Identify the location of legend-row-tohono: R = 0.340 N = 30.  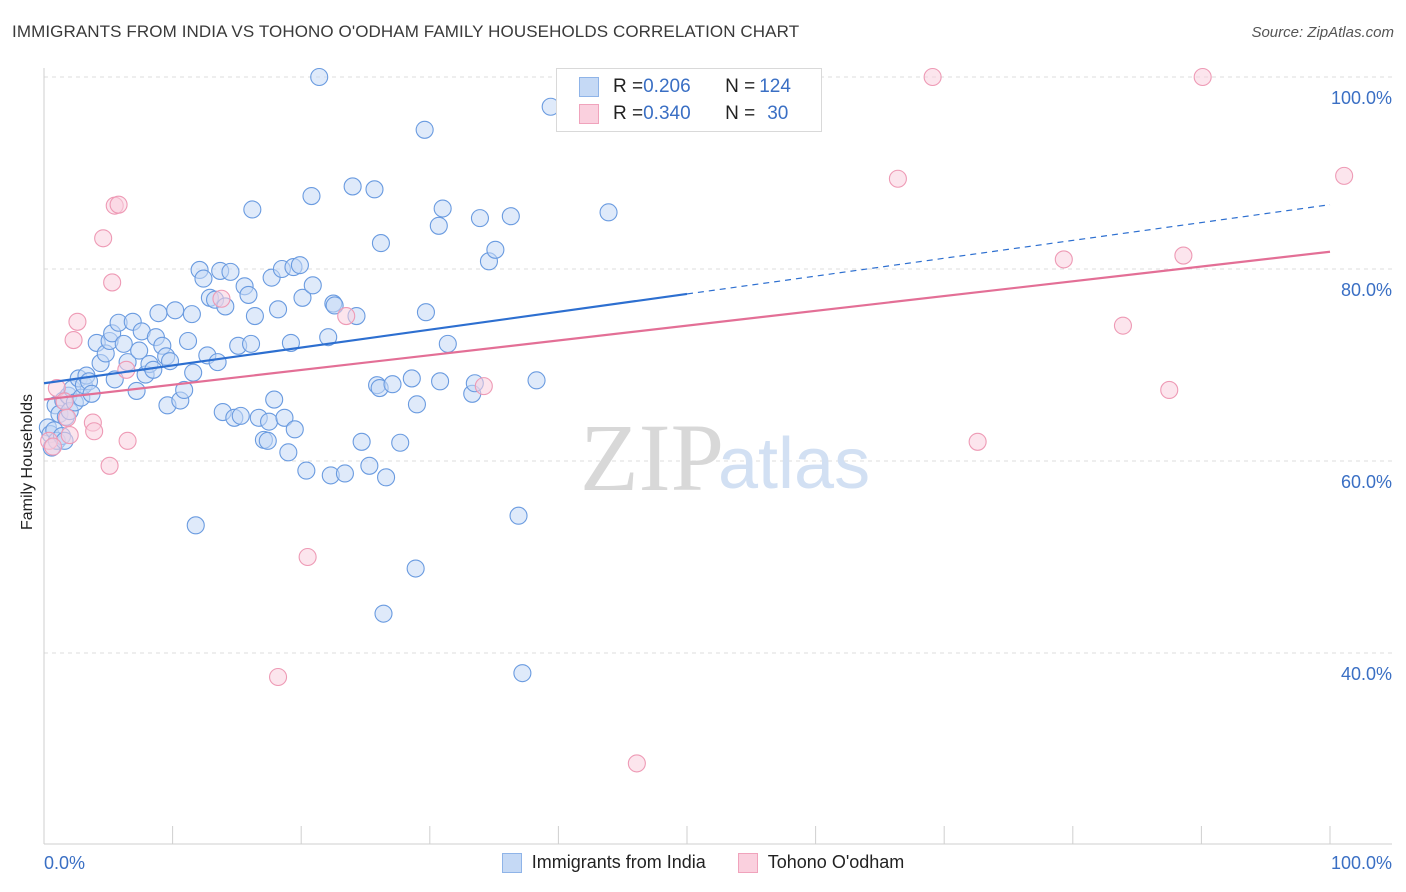
(683, 114).